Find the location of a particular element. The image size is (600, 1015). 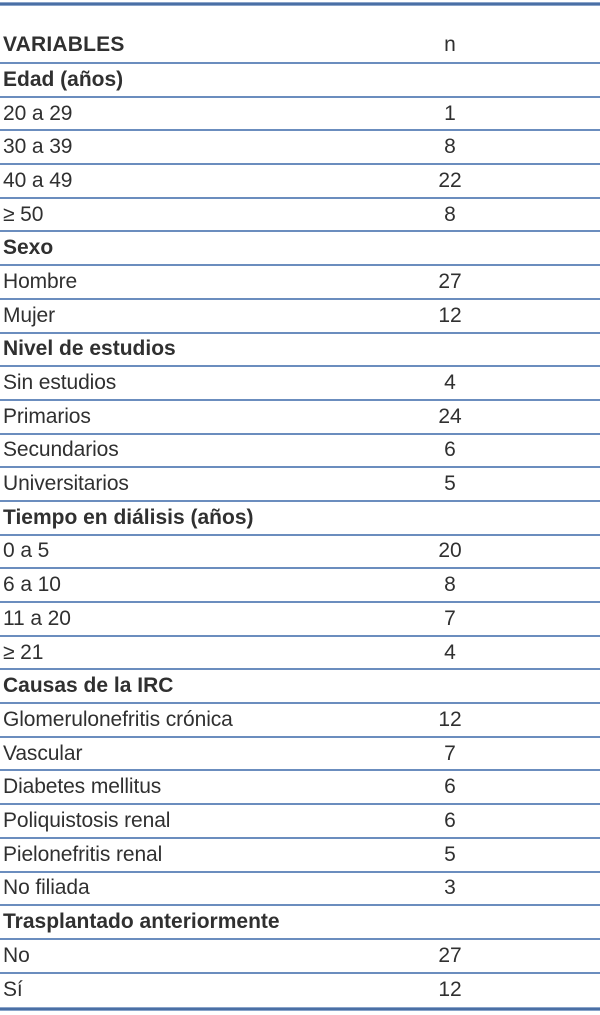

row-value: 1 is located at coordinates (450, 113).